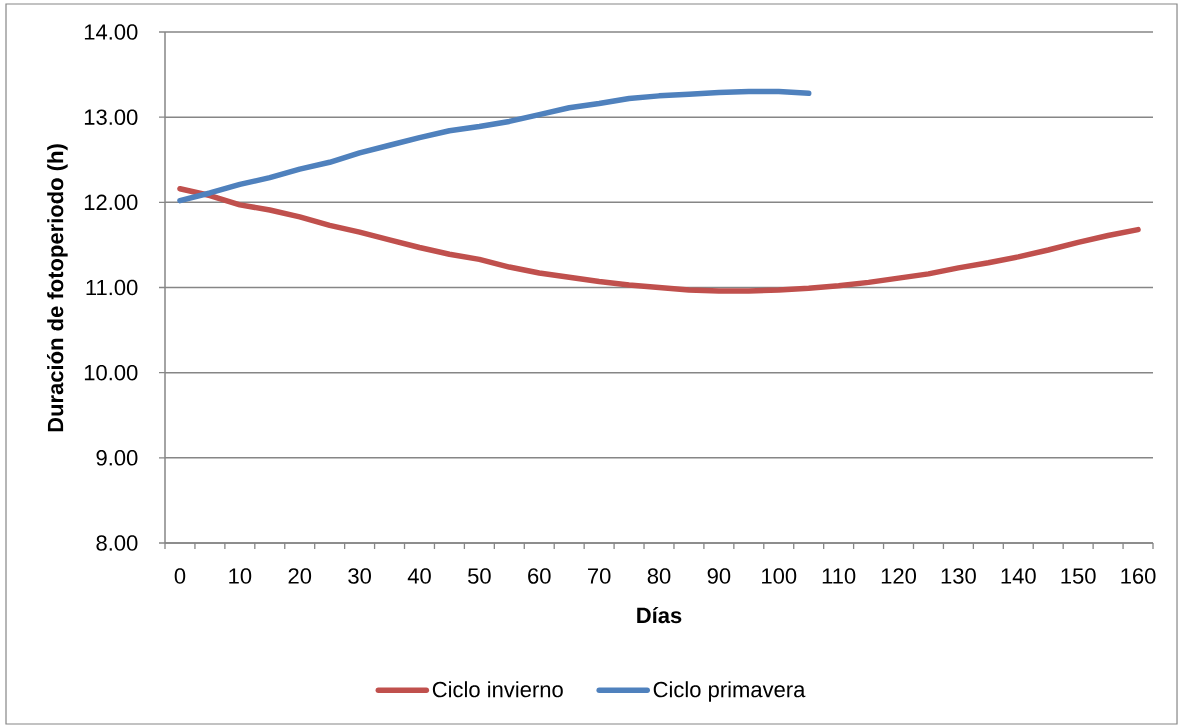  I want to click on x-tick-label: 100, so click(779, 576).